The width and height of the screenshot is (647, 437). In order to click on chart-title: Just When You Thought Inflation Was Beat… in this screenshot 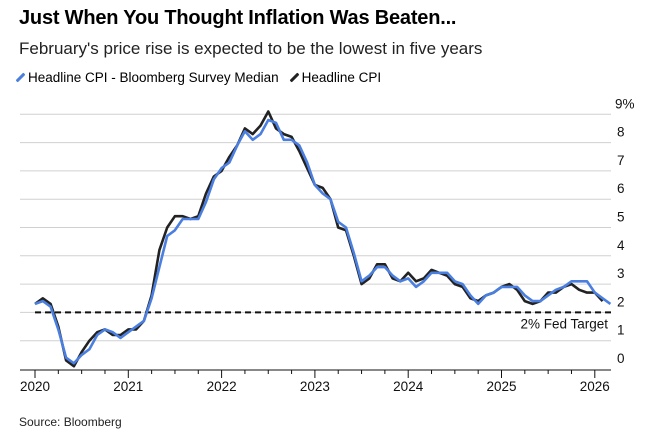, I will do `click(238, 18)`.